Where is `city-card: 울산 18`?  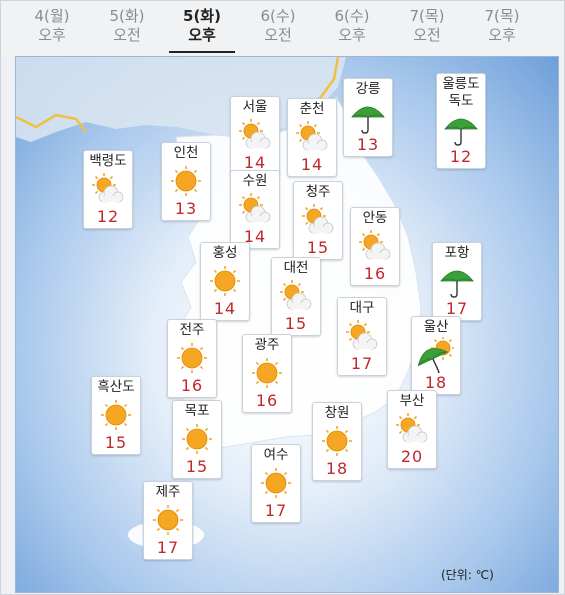
city-card: 울산 18 is located at coordinates (436, 355).